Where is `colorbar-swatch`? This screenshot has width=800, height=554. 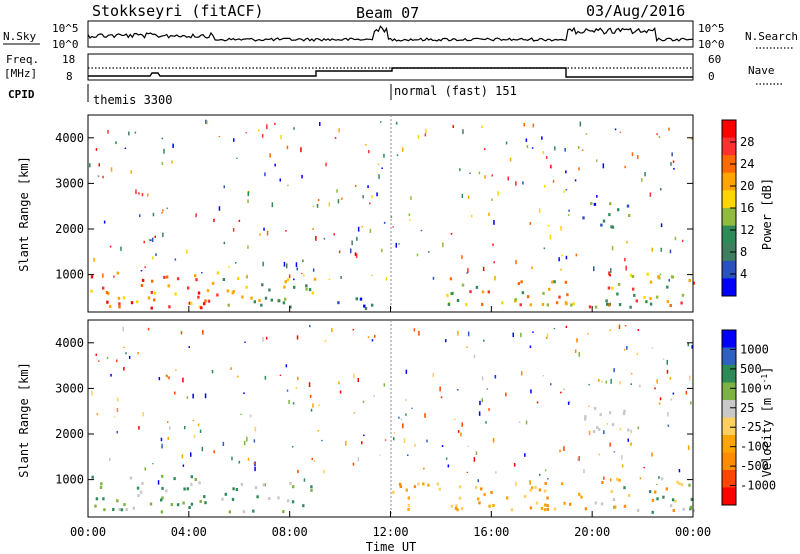 colorbar-swatch is located at coordinates (729, 391).